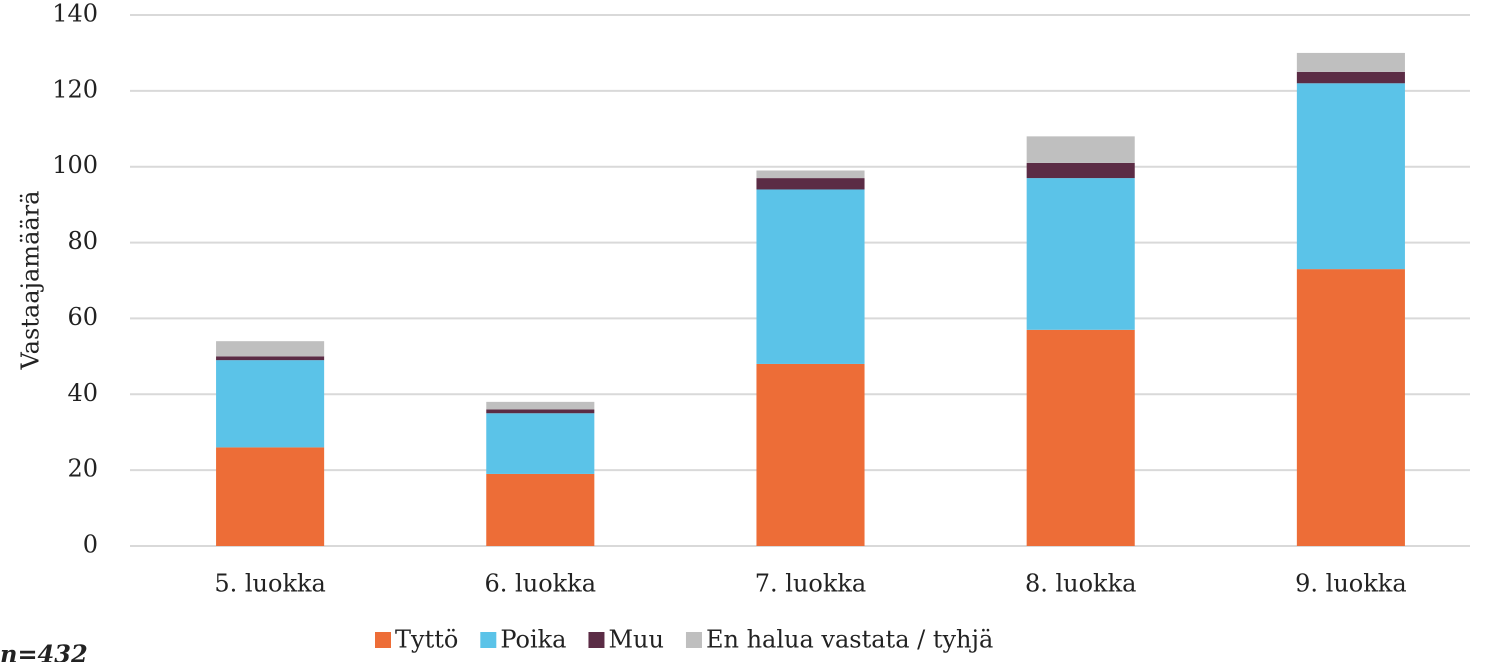 The width and height of the screenshot is (1485, 662). Describe the element at coordinates (1081, 584) in the screenshot. I see `x-tick-label: 8. luokka` at that location.